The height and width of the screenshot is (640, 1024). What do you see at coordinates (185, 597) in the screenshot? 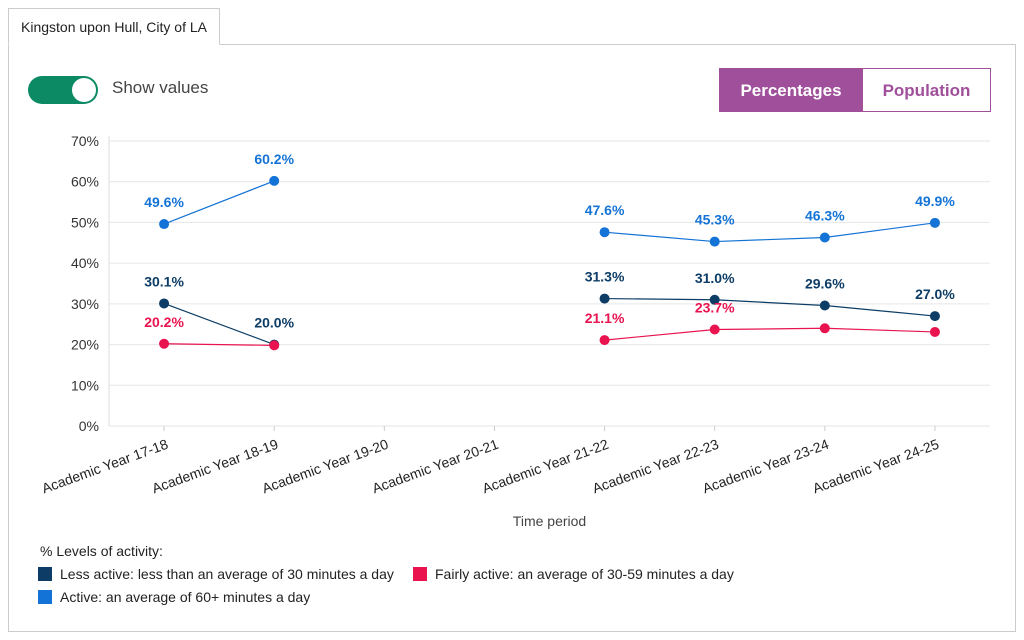
I see `legend-label: Active: an average of 60+ minutes a day` at bounding box center [185, 597].